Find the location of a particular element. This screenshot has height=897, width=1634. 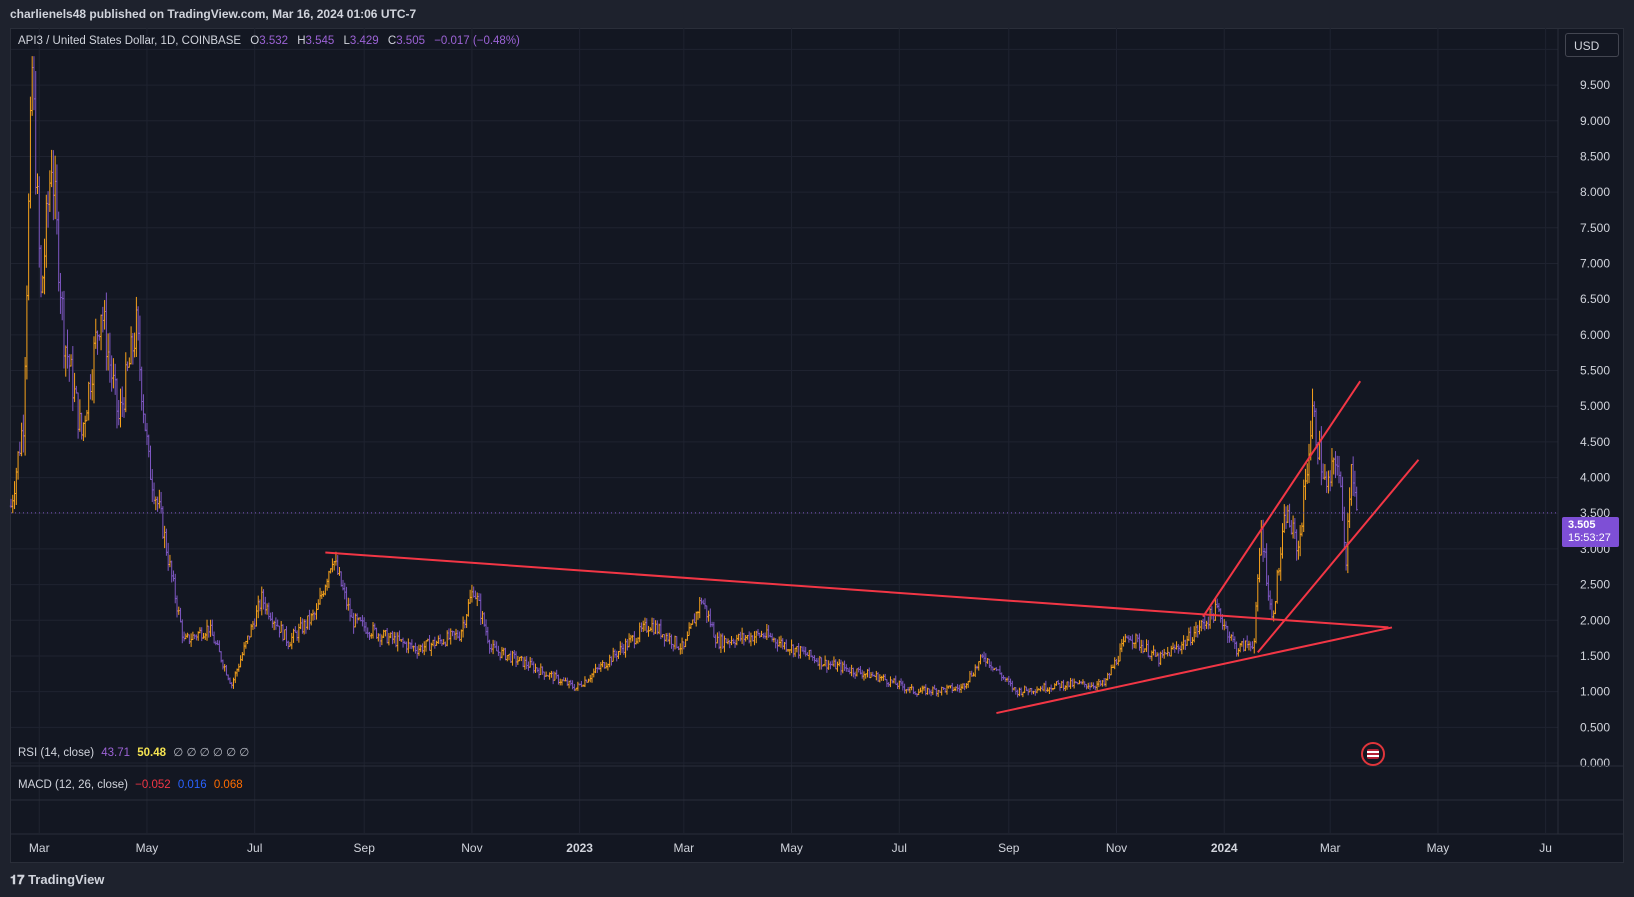

low-value: 3.429 is located at coordinates (364, 41).